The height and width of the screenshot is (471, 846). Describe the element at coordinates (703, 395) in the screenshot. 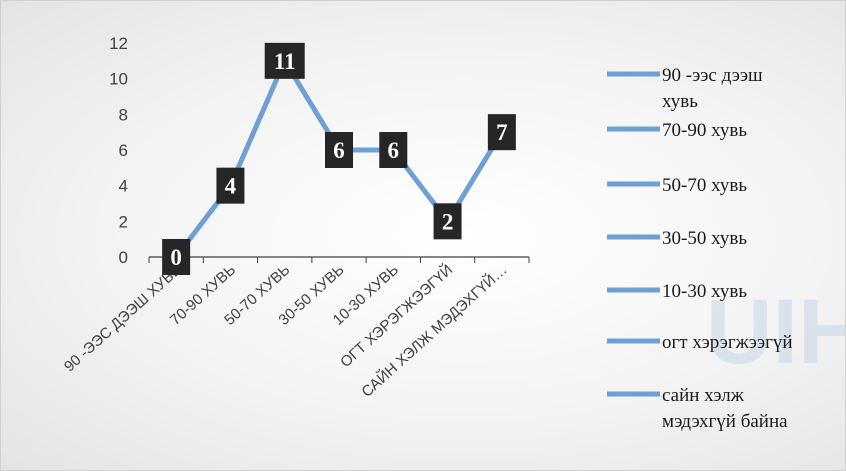

I see `legend-label: сайн хэлж` at that location.